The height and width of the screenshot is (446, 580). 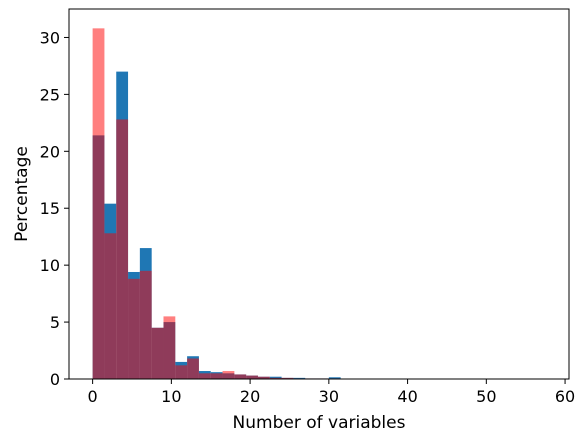 I want to click on x-tick-label: 20, so click(x=250, y=396).